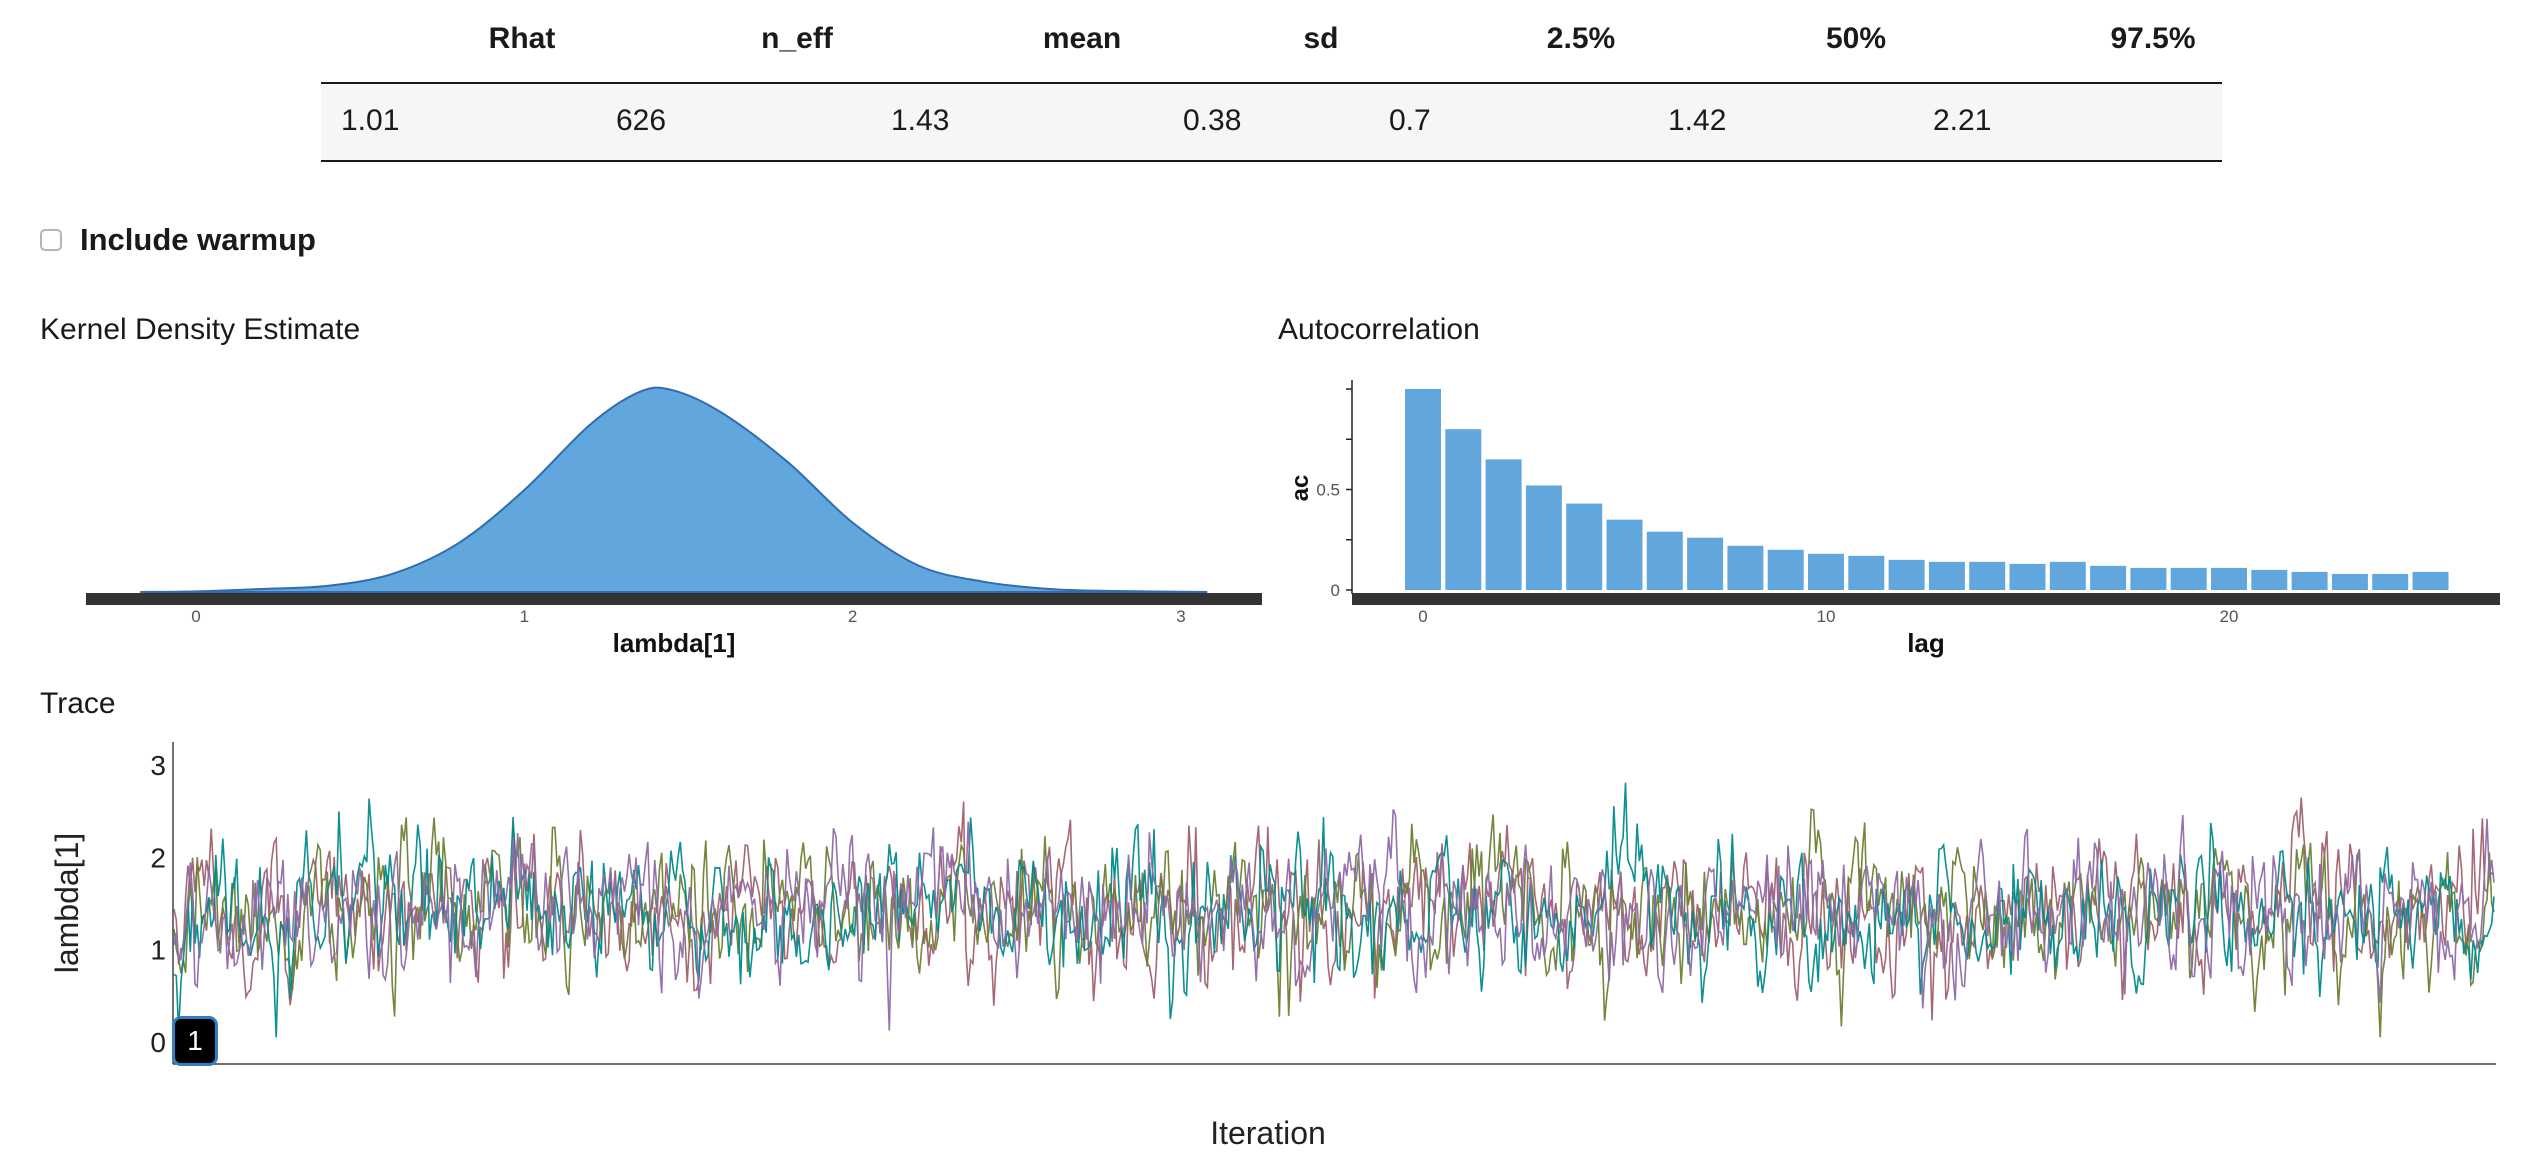 Image resolution: width=2528 pixels, height=1160 pixels. I want to click on summary-table-header: Rhat n_eff mean sd 2.5% 50% 97.5%, so click(1271, 42).